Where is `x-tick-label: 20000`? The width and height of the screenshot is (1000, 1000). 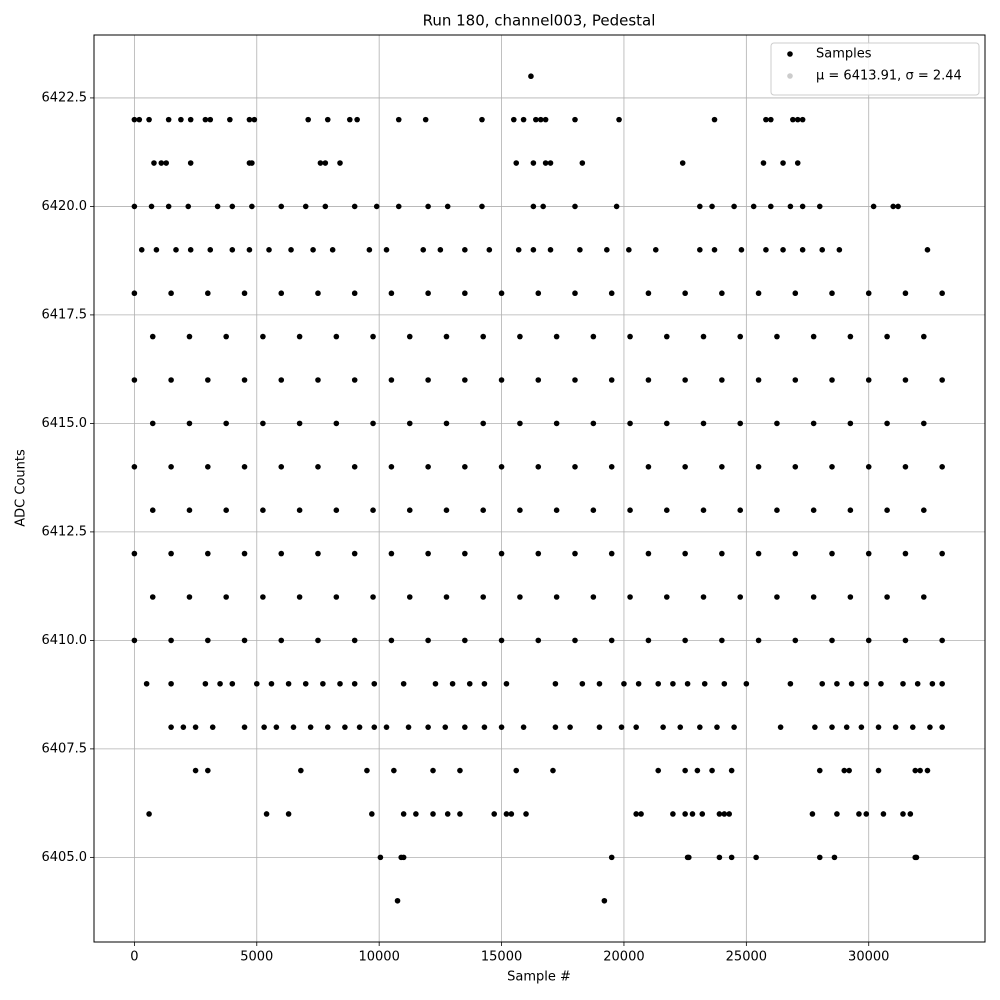 x-tick-label: 20000 is located at coordinates (623, 957).